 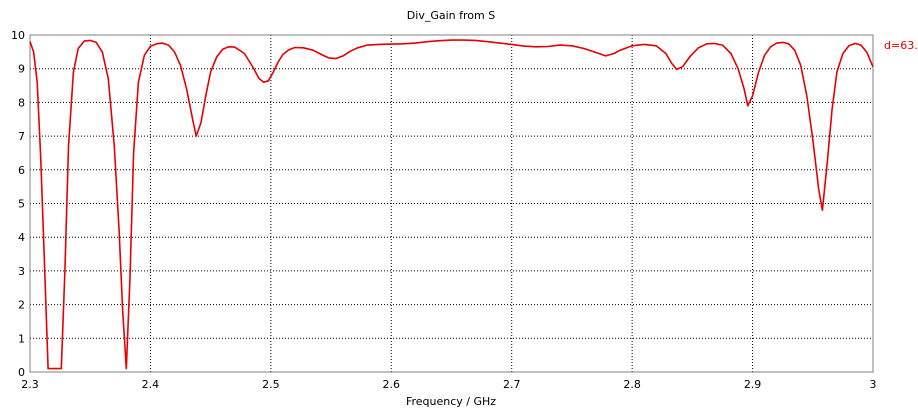 I want to click on x-tick-label: 2.6, so click(x=392, y=384).